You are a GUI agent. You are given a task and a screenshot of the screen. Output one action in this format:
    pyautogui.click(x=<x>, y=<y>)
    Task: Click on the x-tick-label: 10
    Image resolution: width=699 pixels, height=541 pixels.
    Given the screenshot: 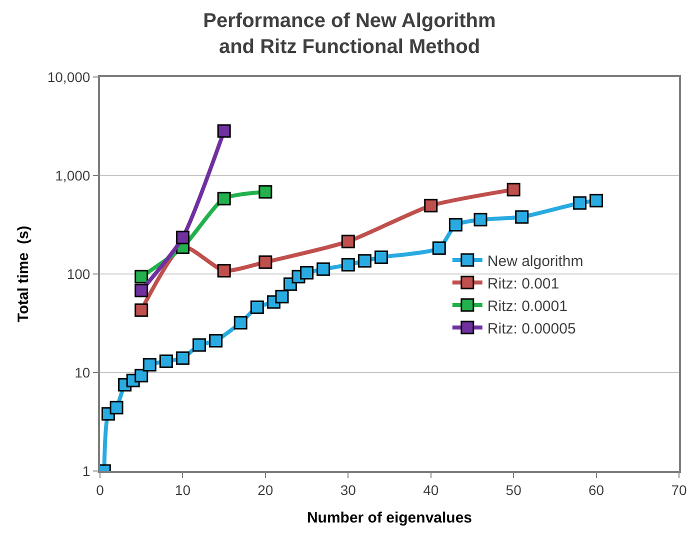 What is the action you would take?
    pyautogui.click(x=182, y=490)
    